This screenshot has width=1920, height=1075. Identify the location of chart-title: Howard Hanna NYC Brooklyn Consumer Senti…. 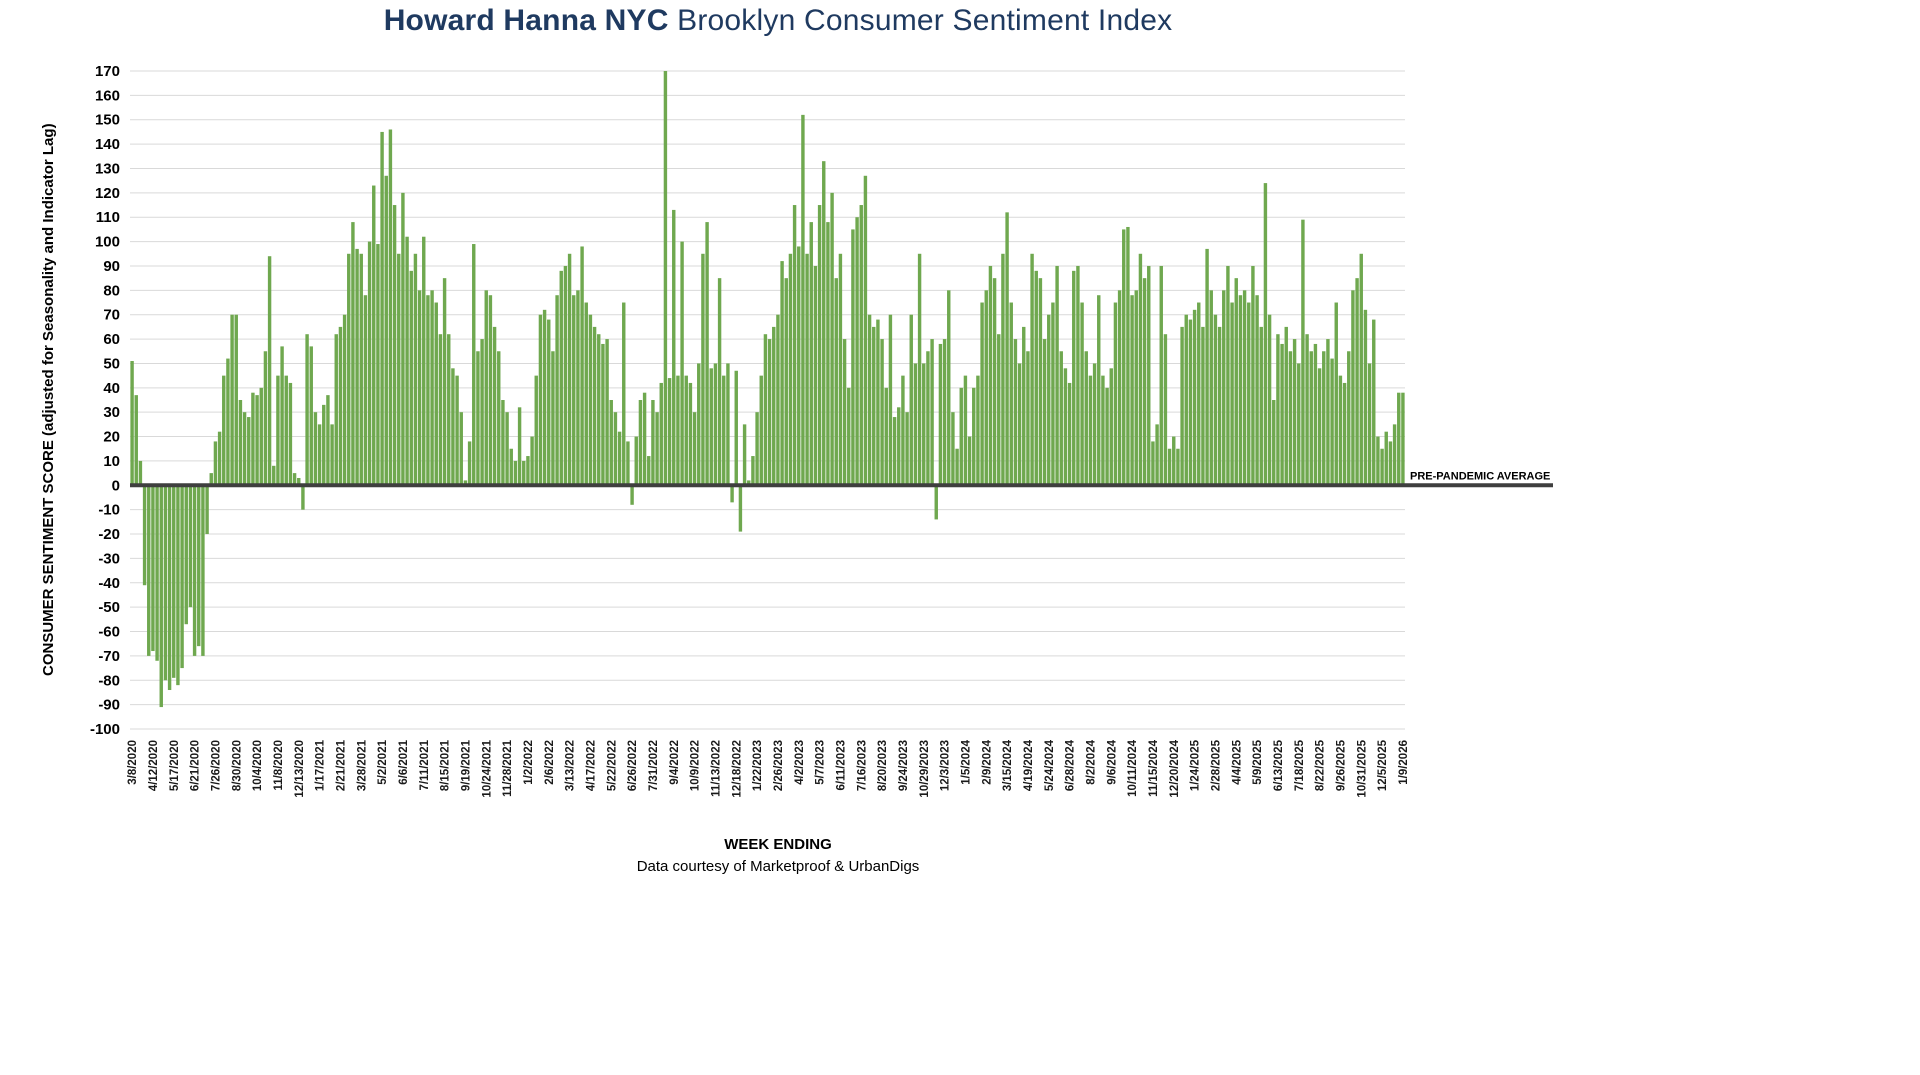
(778, 21).